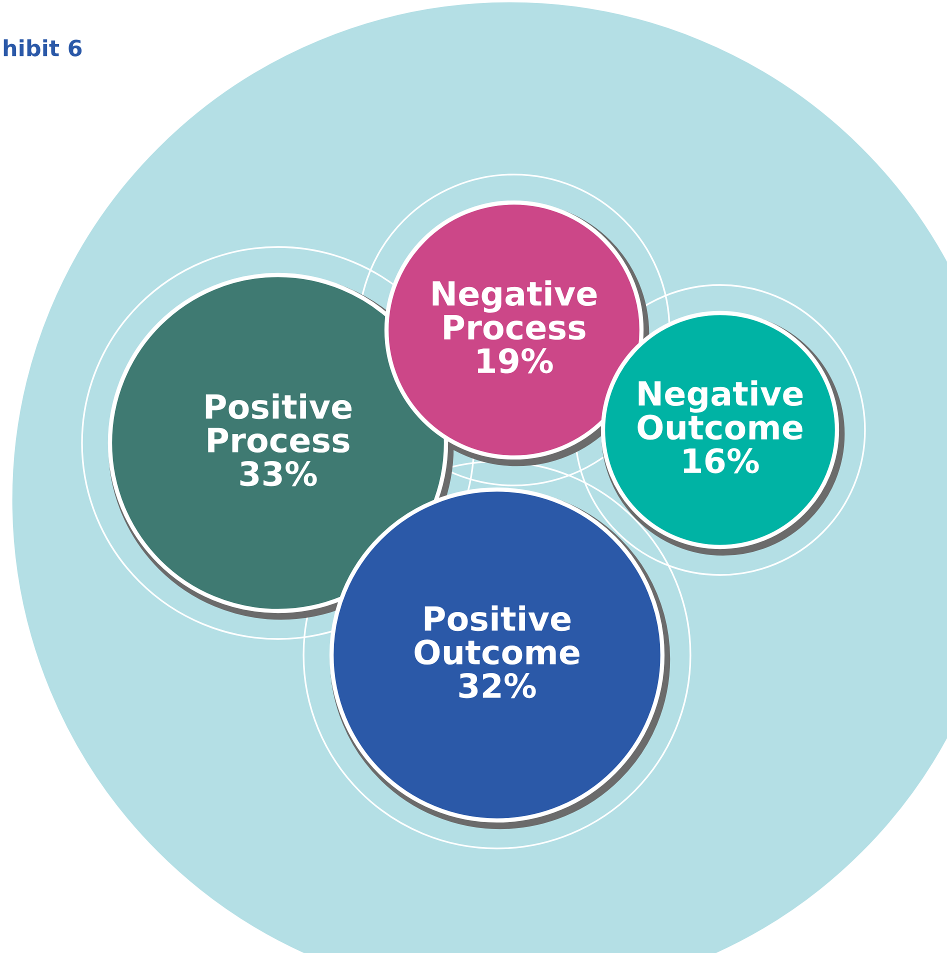  I want to click on data-label: 33%, so click(278, 473).